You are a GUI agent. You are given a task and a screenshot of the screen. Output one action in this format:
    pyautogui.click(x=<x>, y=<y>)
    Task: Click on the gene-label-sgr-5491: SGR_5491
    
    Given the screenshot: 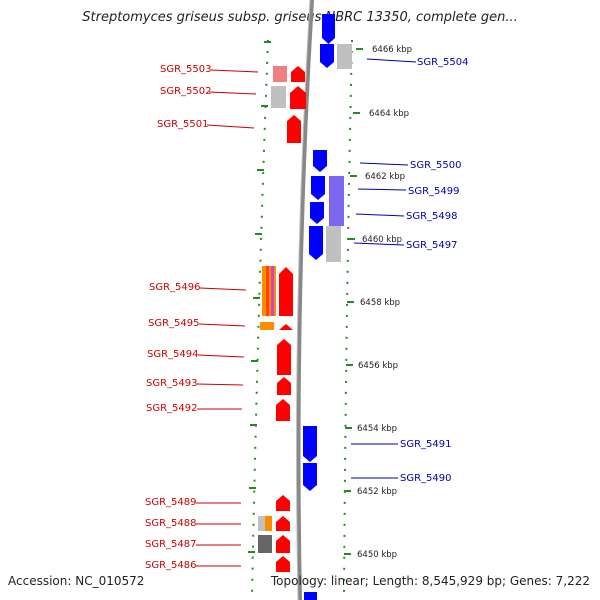 What is the action you would take?
    pyautogui.click(x=426, y=444)
    